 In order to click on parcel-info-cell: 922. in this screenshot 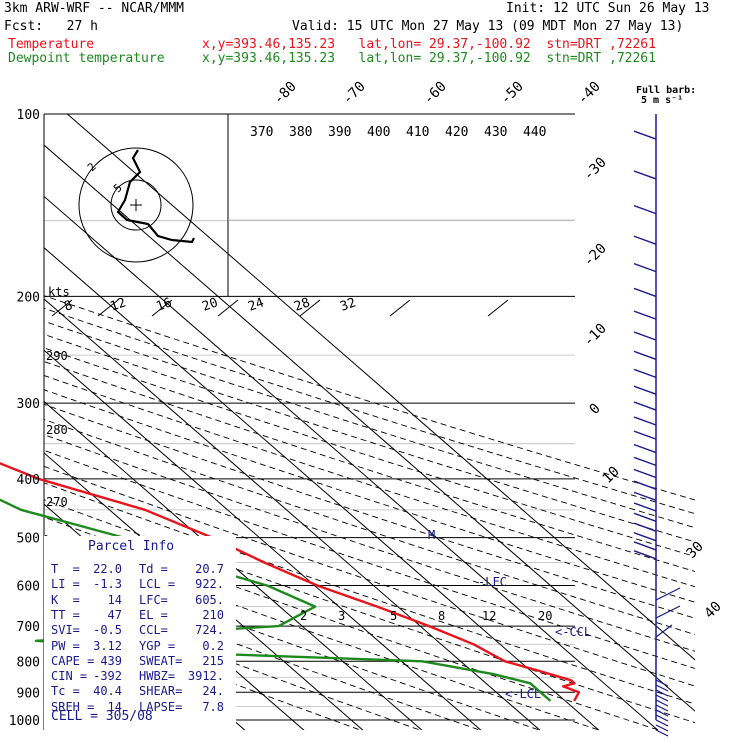, I will do `click(209, 584)`.